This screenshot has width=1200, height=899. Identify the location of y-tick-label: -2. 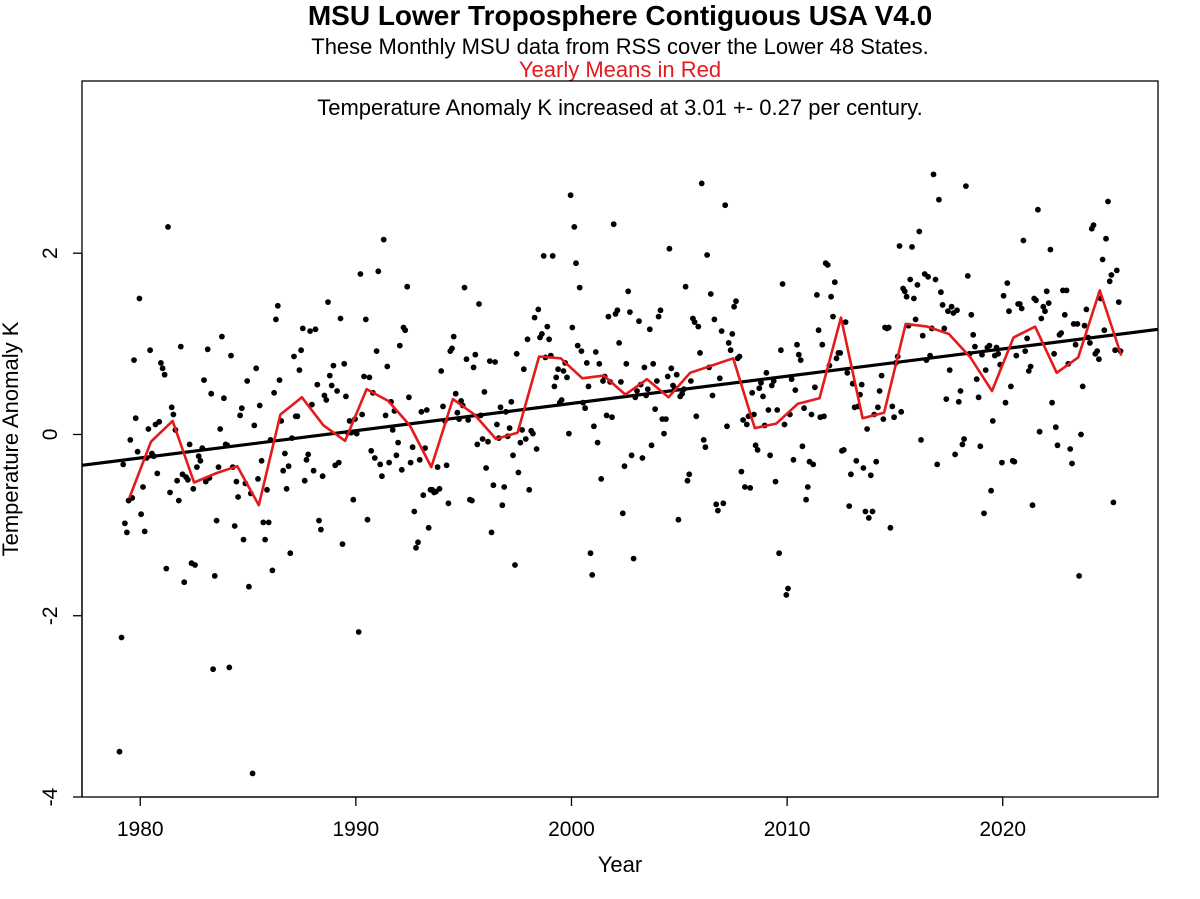
(50, 615).